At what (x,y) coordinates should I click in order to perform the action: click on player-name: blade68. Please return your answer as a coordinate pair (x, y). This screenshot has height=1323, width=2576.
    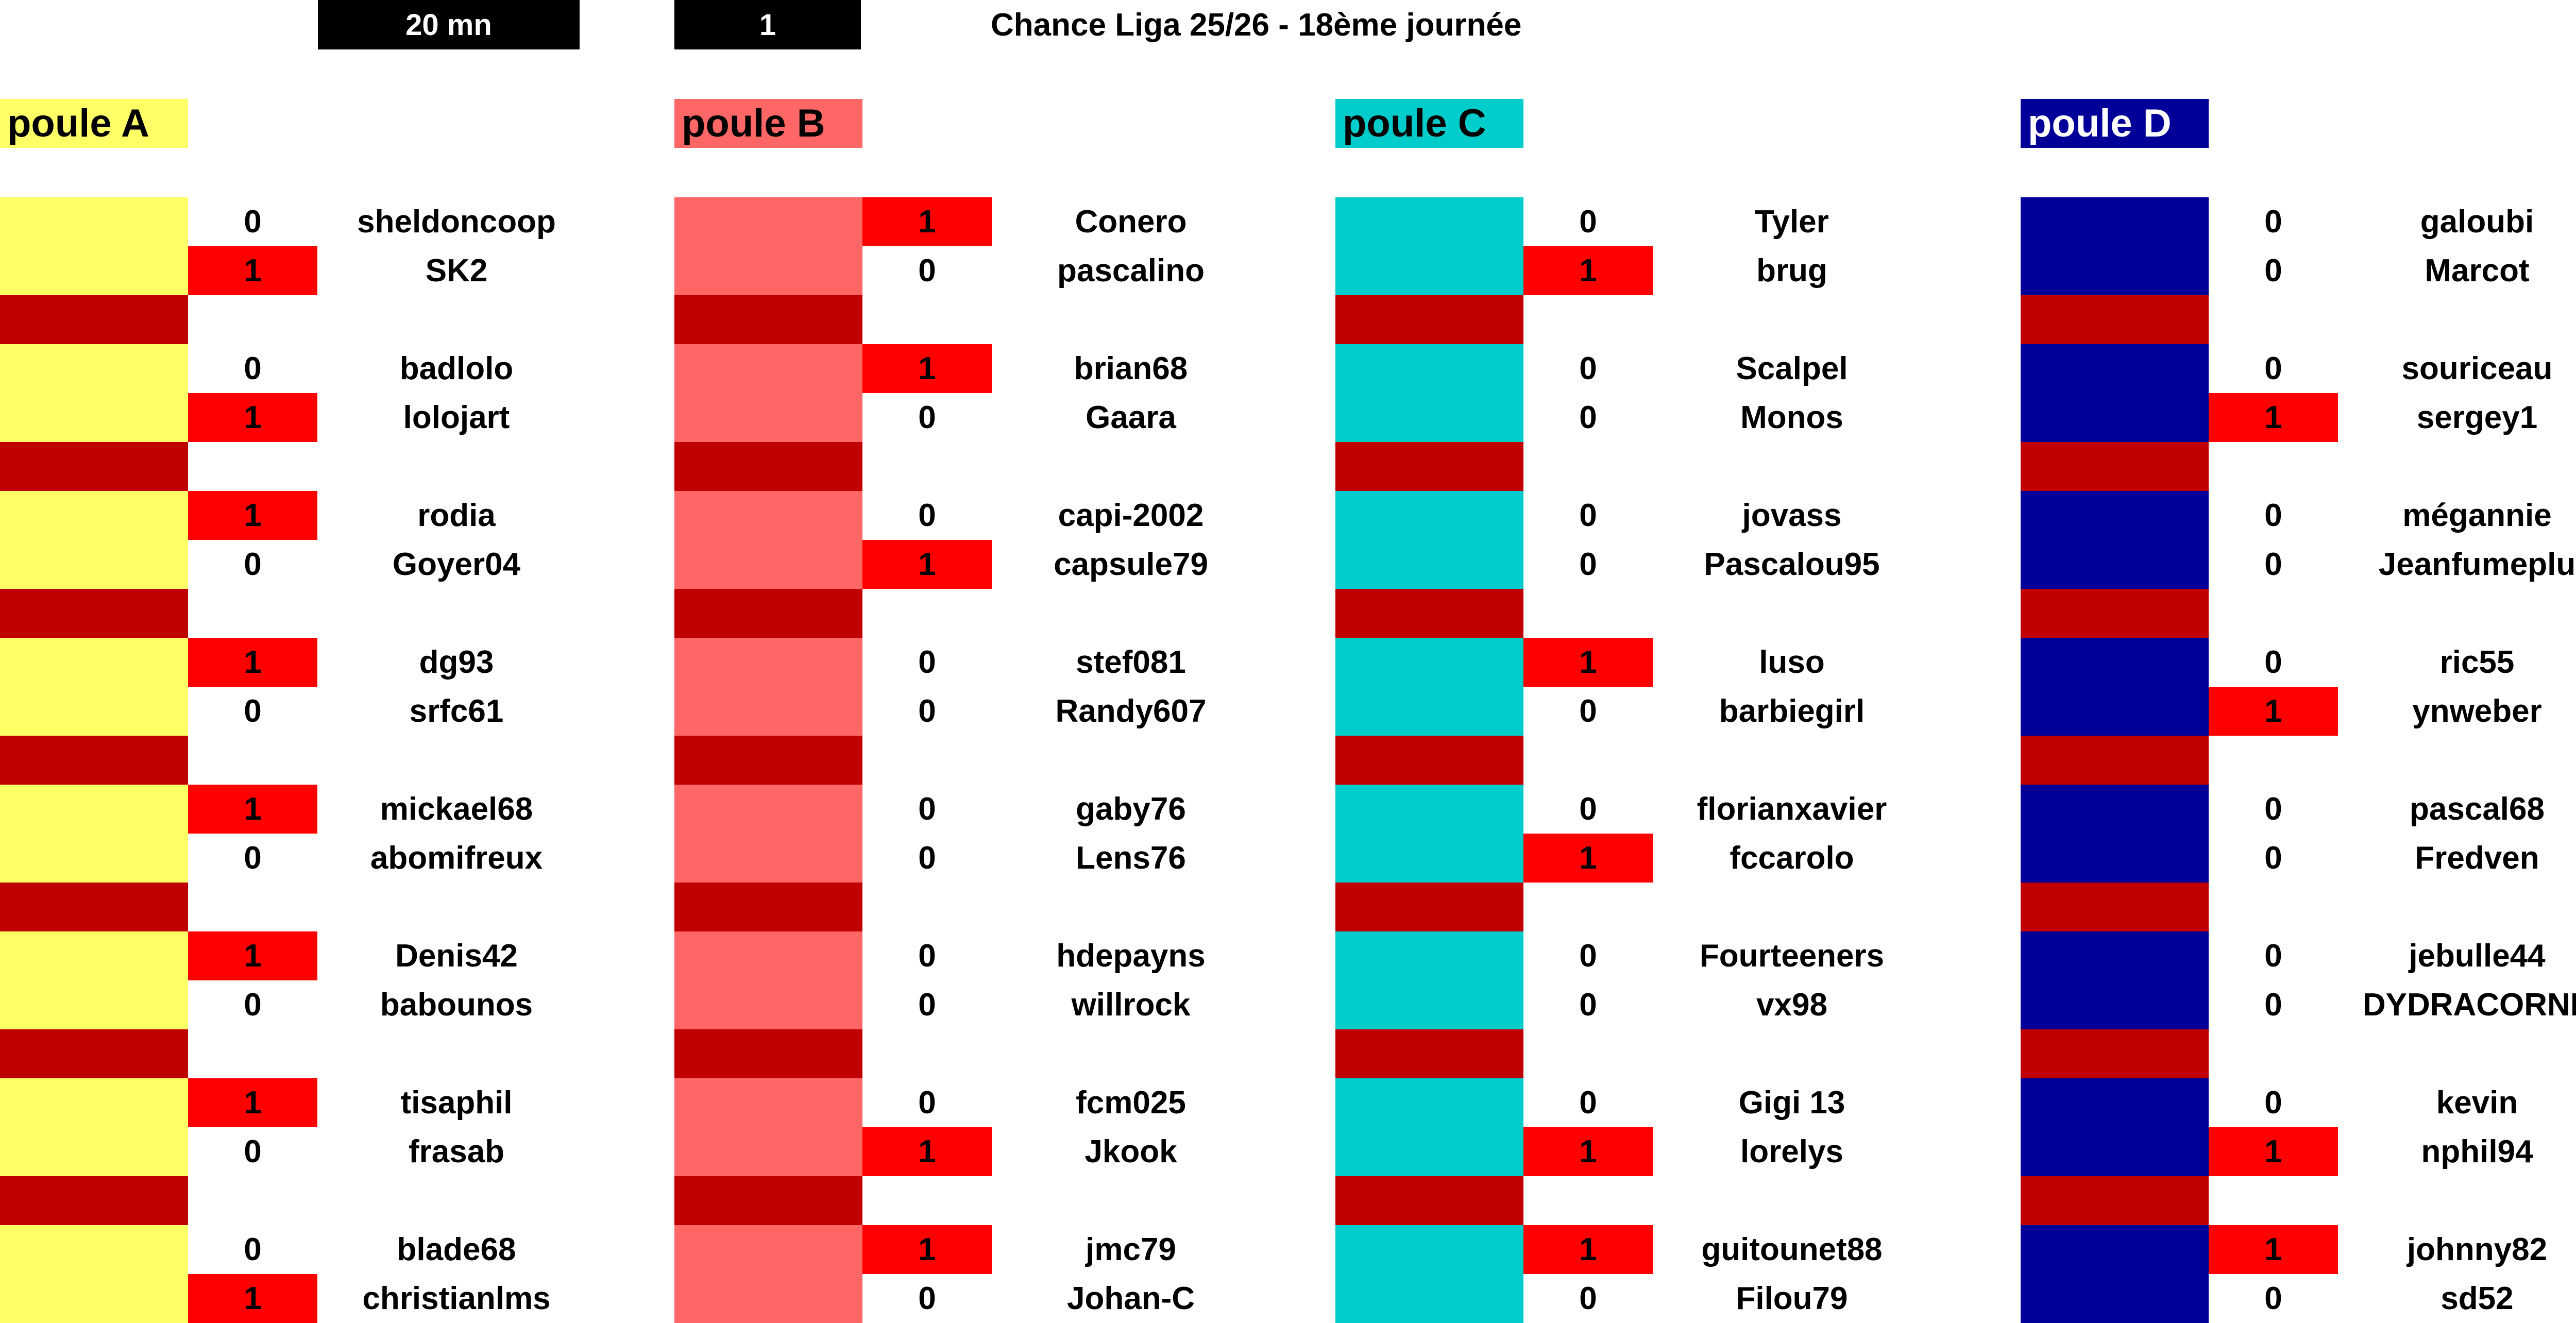
    Looking at the image, I should click on (456, 1250).